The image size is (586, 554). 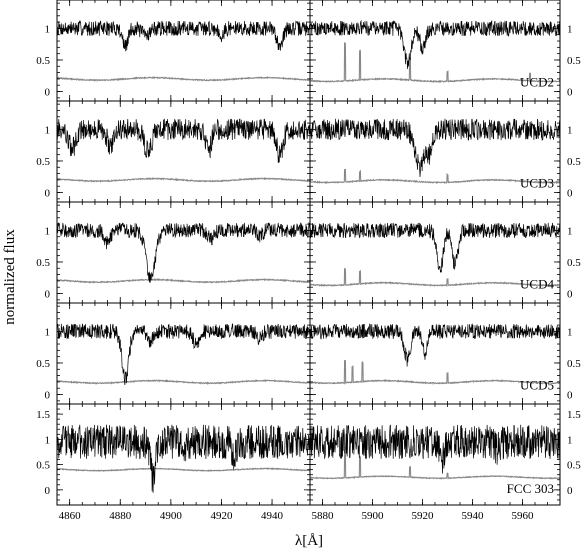 What do you see at coordinates (10, 277) in the screenshot?
I see `y-axis-title: normalized flux` at bounding box center [10, 277].